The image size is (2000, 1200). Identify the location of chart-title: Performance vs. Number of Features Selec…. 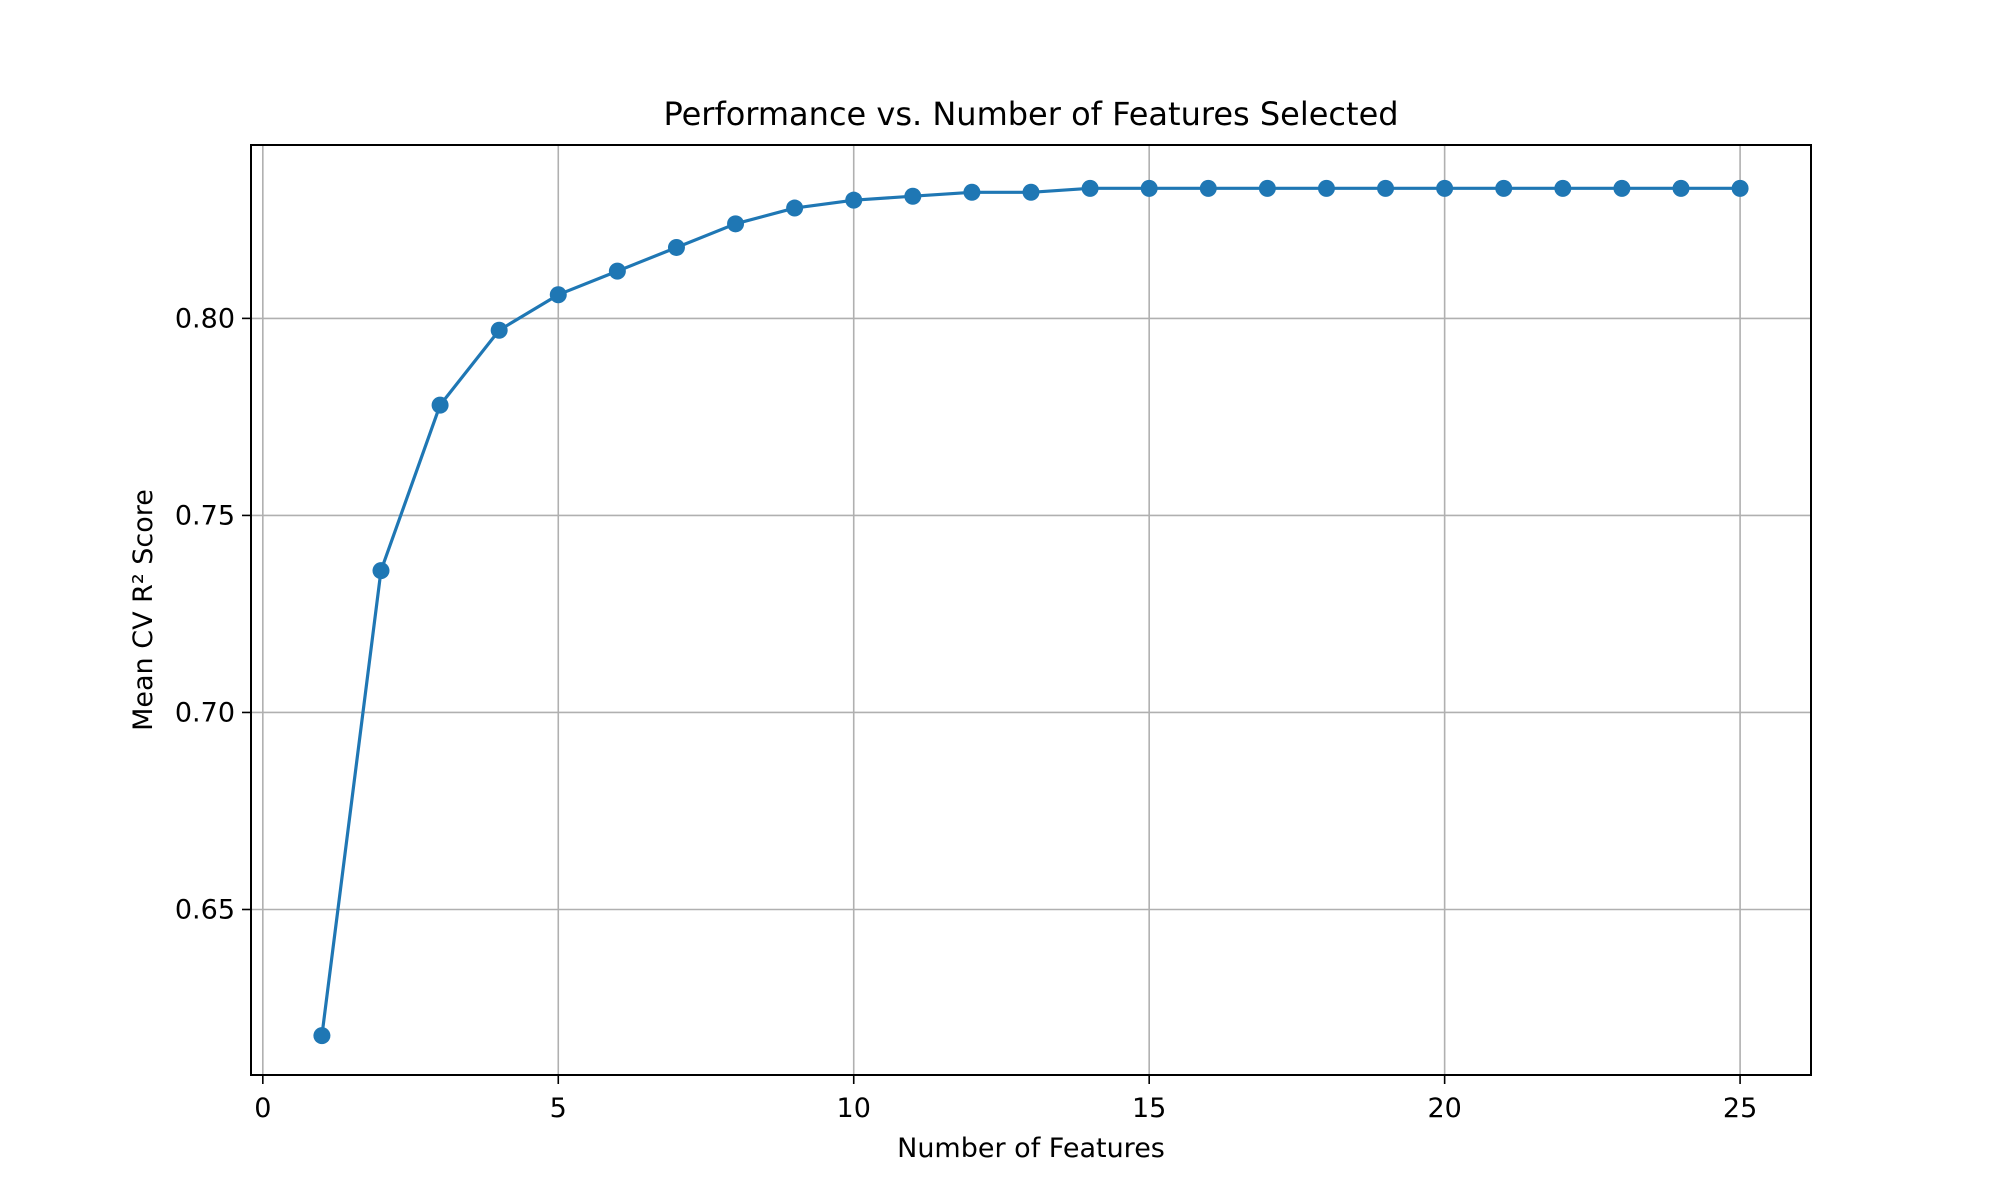
(1030, 114).